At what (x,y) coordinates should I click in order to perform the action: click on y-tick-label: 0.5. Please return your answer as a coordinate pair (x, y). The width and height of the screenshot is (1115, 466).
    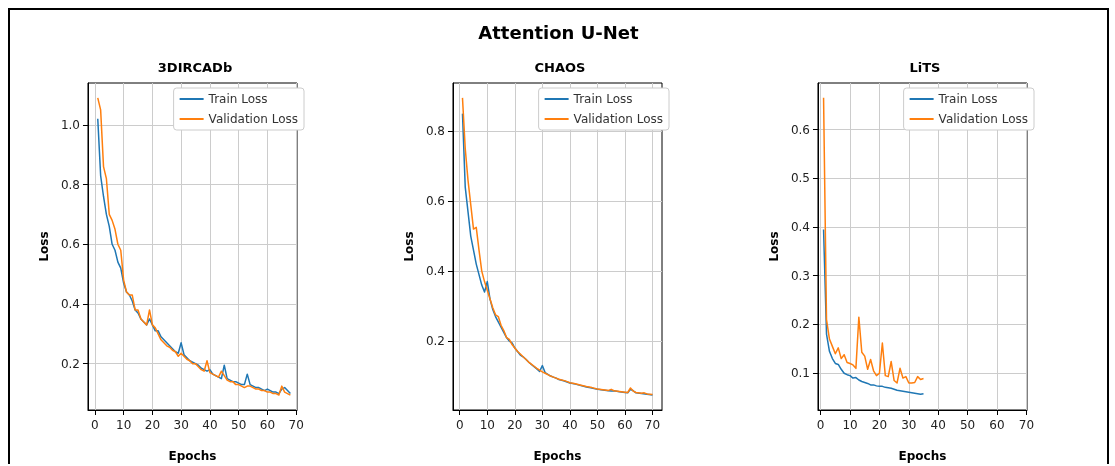
    Looking at the image, I should click on (800, 178).